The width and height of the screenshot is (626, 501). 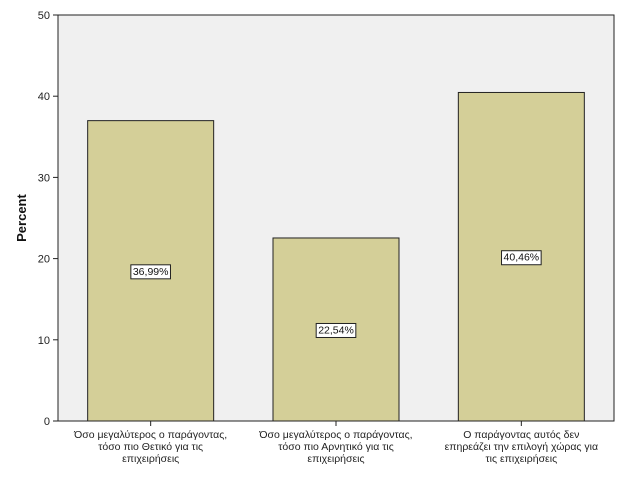 I want to click on y-axis: 0 10 20 30 40 50, so click(x=48, y=219).